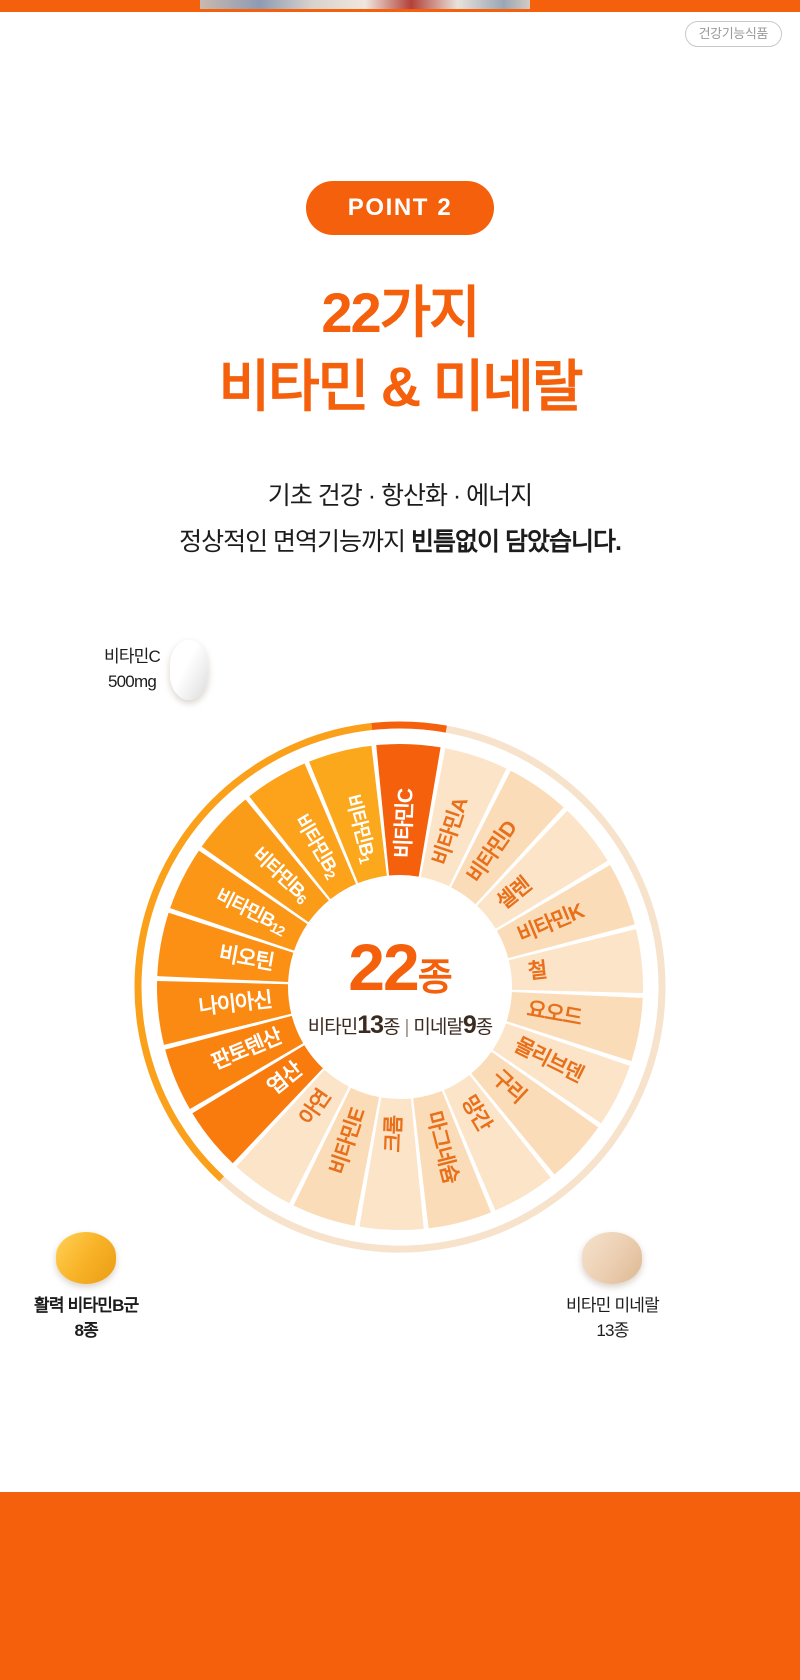 The height and width of the screenshot is (1680, 800). Describe the element at coordinates (86, 1305) in the screenshot. I see `callout-vitamin-b-line1: 활력 비타민B군` at that location.